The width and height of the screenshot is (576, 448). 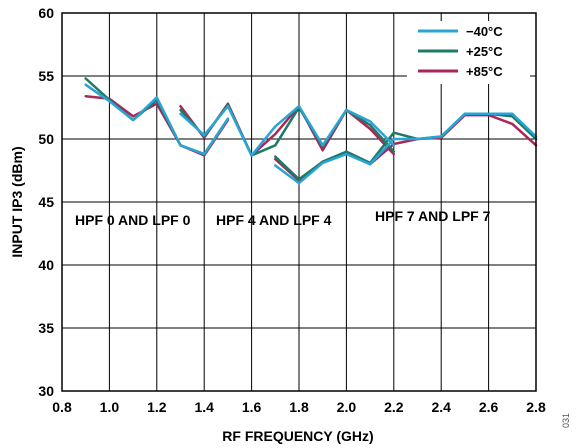 What do you see at coordinates (110, 407) in the screenshot?
I see `x-tick-label: 1.0` at bounding box center [110, 407].